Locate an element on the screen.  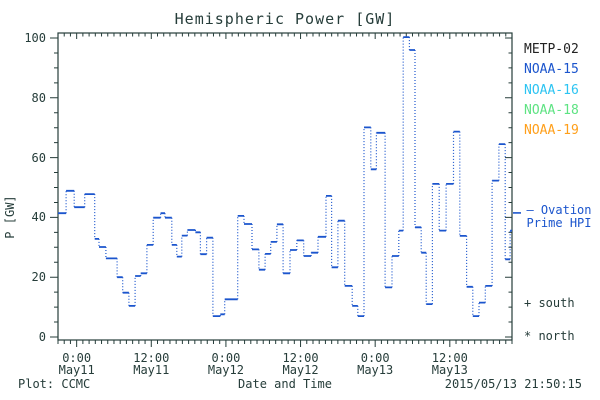
plot-source-label: Plot: CCMC is located at coordinates (54, 384).